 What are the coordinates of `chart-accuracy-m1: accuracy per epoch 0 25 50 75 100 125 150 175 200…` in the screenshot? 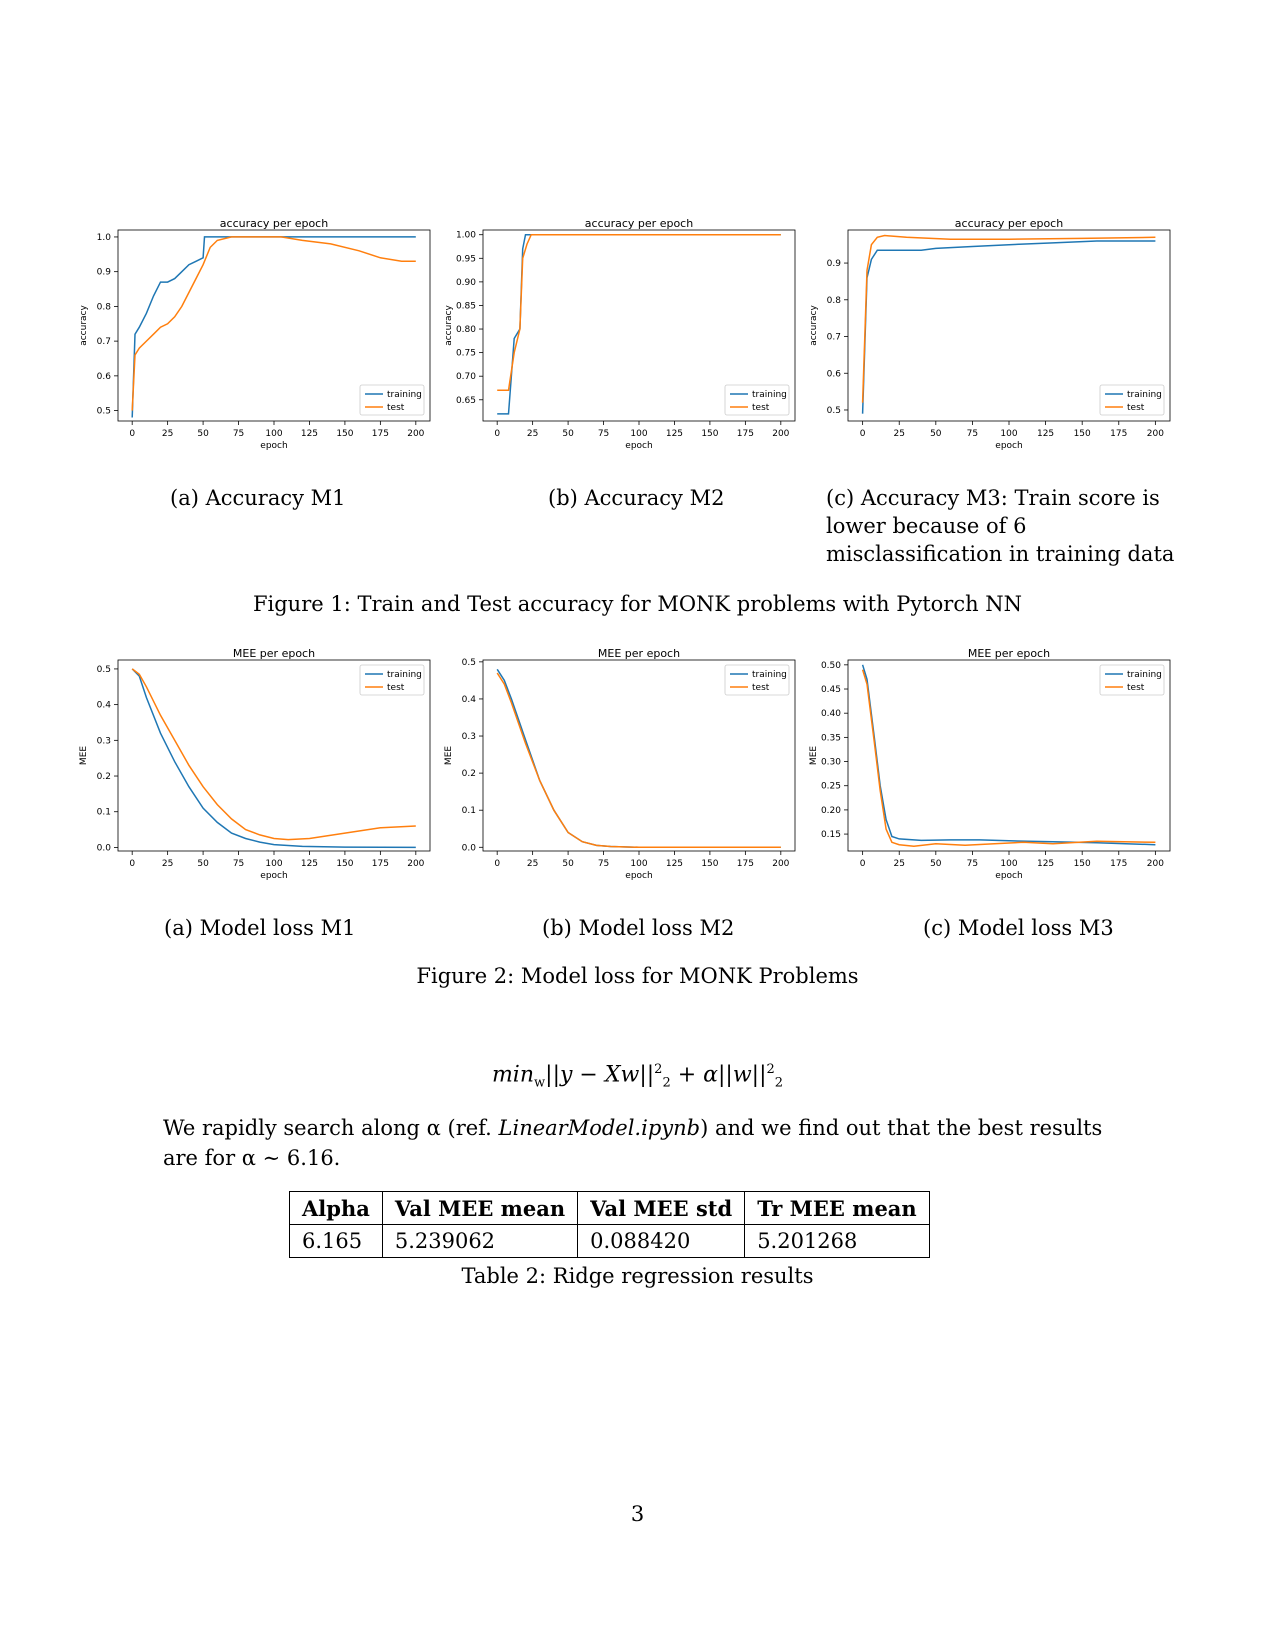 It's located at (258, 347).